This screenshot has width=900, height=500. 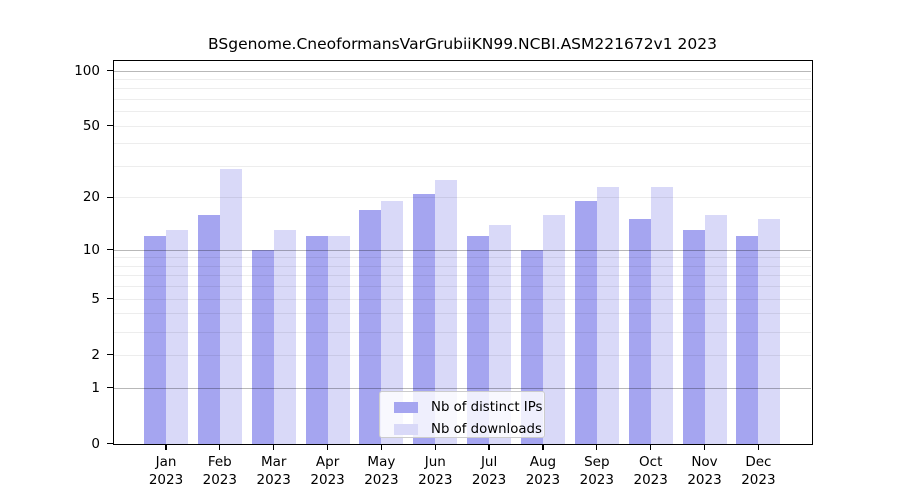 What do you see at coordinates (208, 329) in the screenshot?
I see `bar-distinct-ips-feb` at bounding box center [208, 329].